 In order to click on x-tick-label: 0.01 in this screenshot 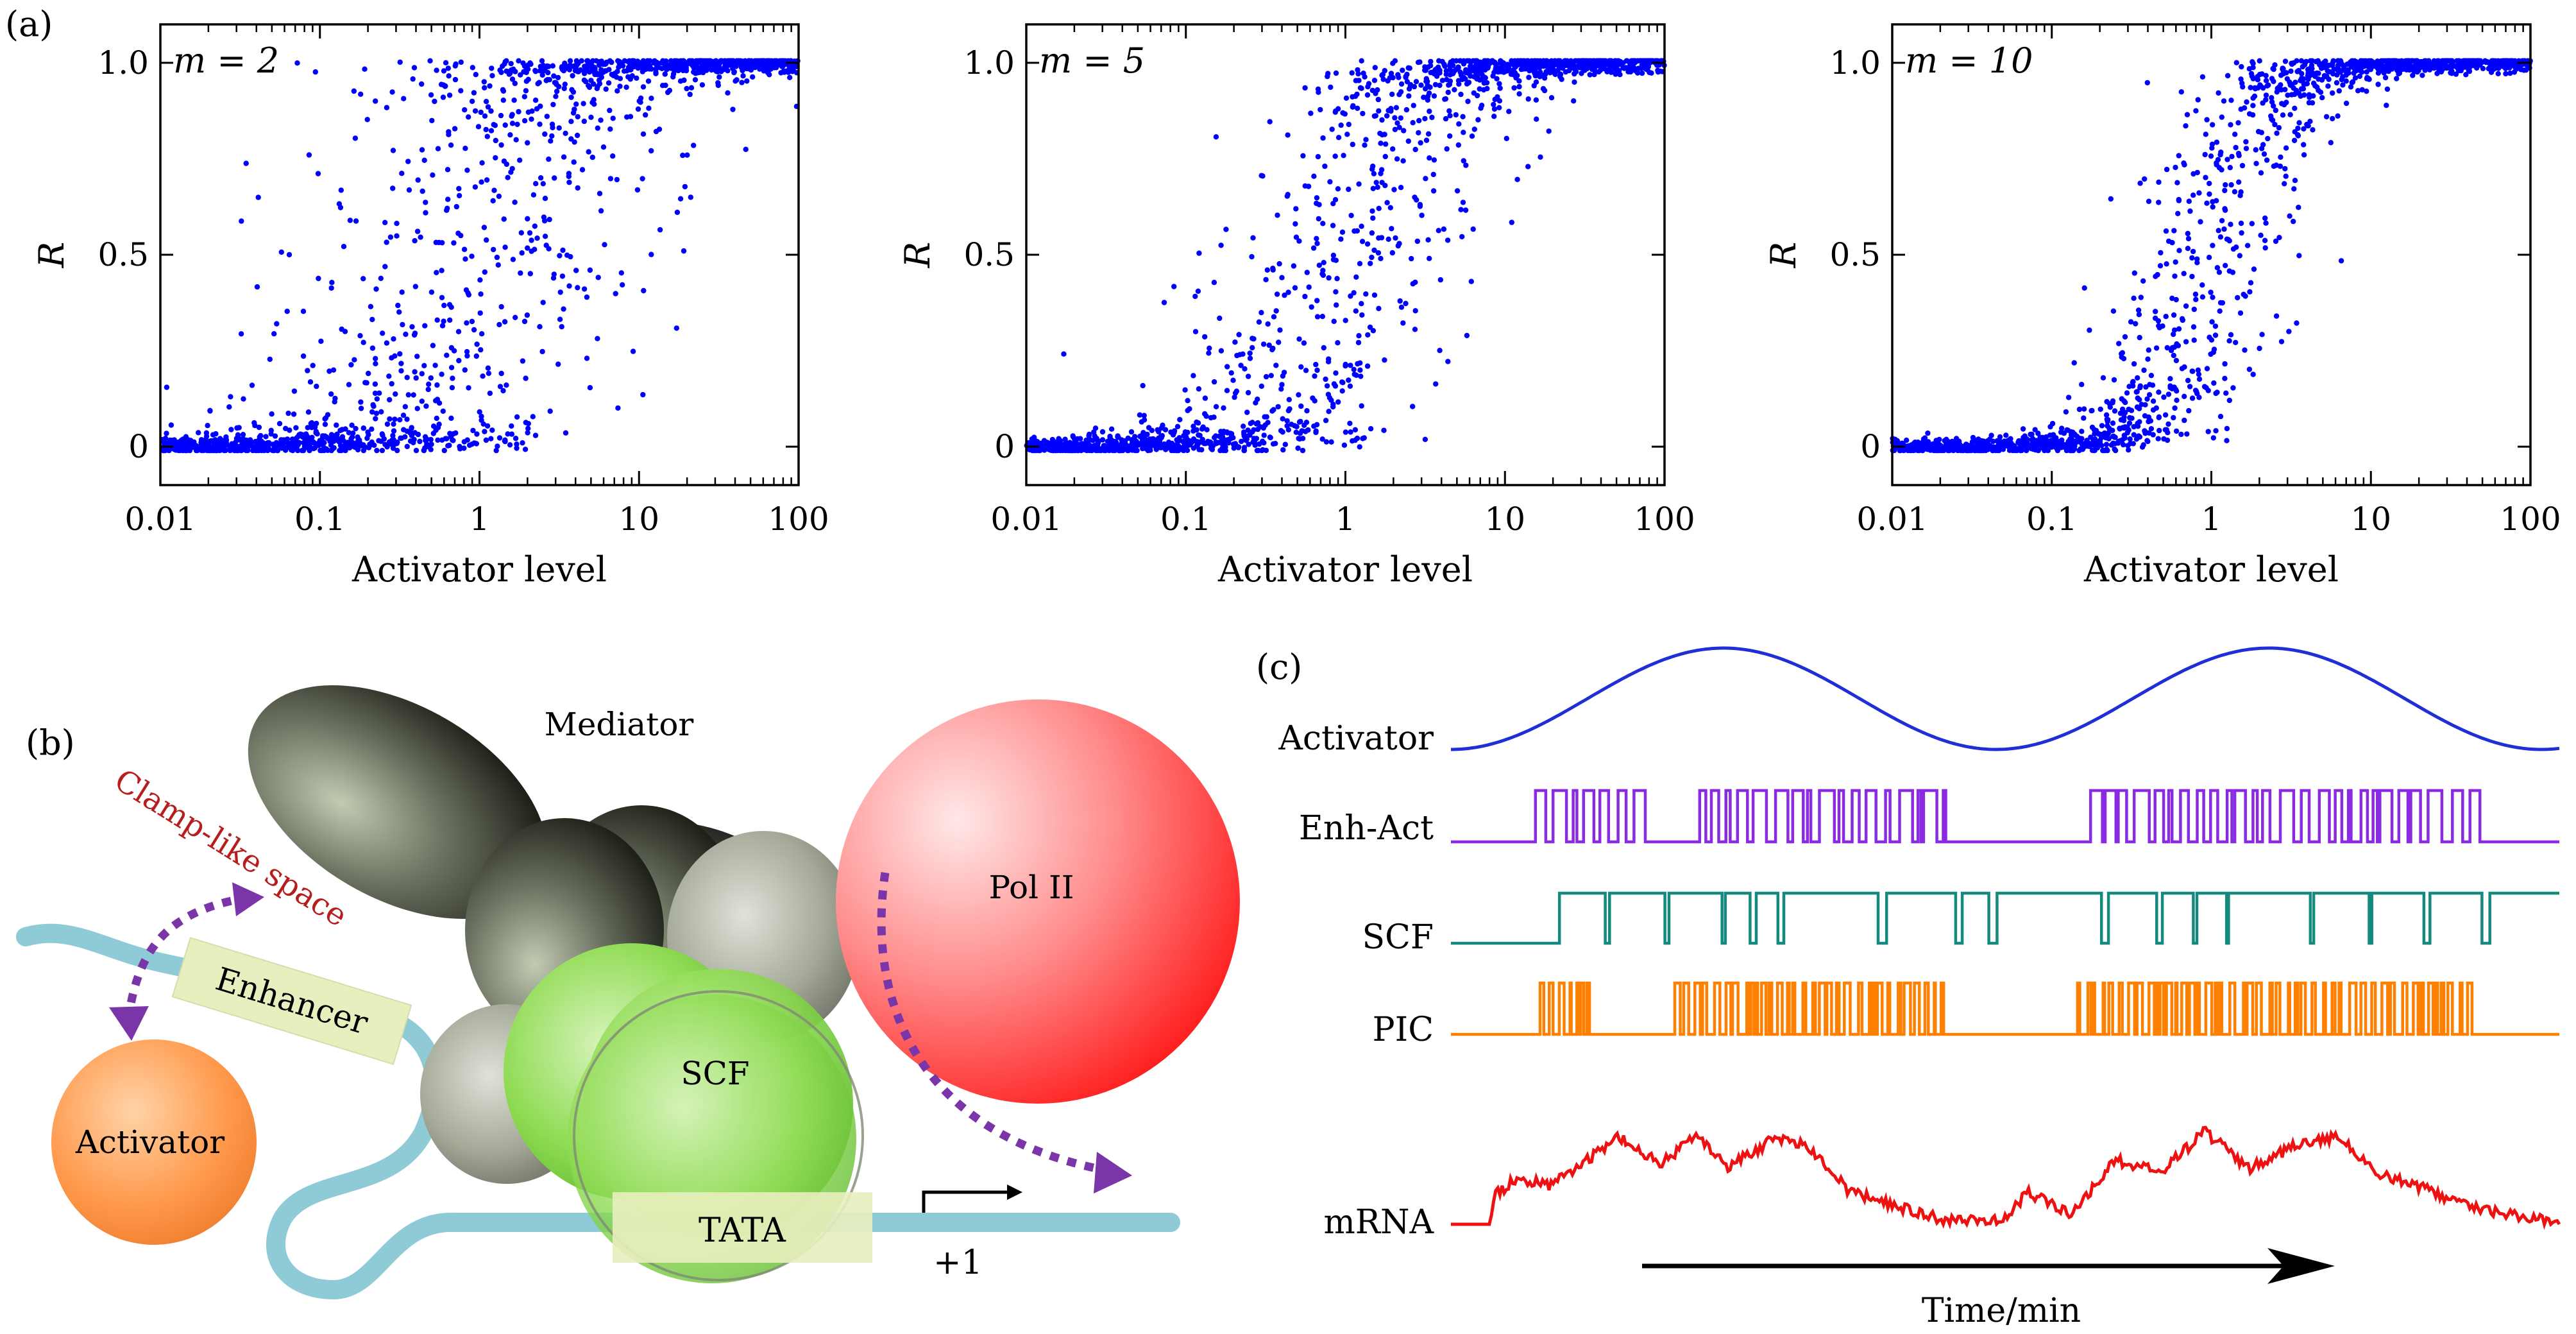, I will do `click(160, 519)`.